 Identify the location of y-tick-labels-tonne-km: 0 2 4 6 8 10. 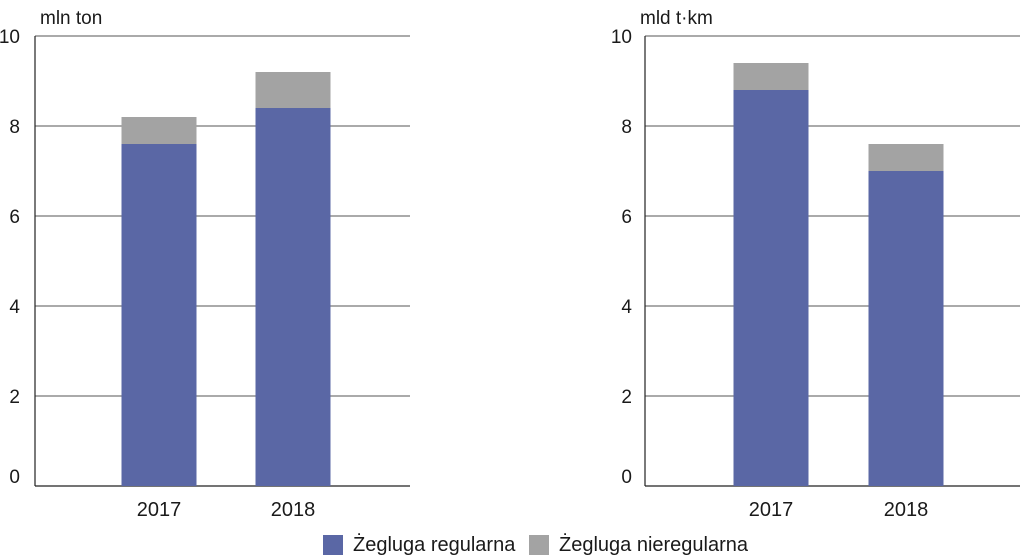
(622, 257).